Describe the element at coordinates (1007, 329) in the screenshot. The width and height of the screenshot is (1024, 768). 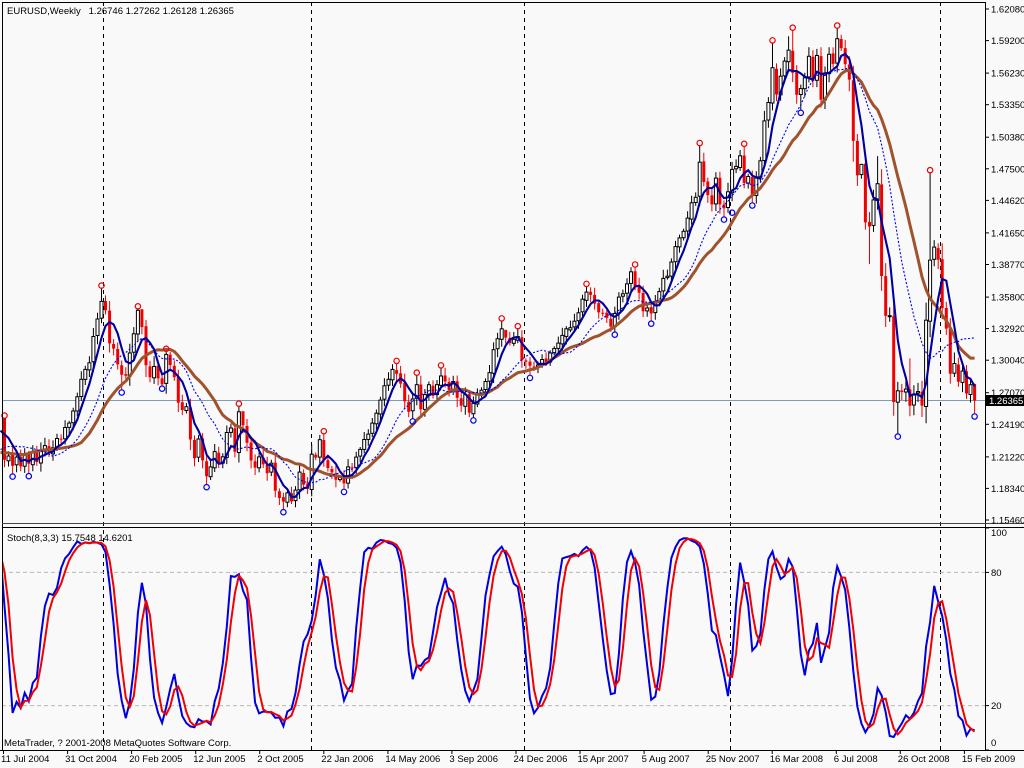
I see `svg-text: 1.32920` at that location.